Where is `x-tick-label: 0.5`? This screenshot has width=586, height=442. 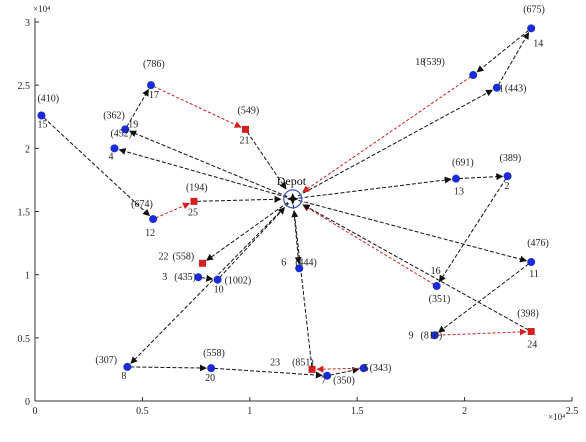
x-tick-label: 0.5 is located at coordinates (142, 411).